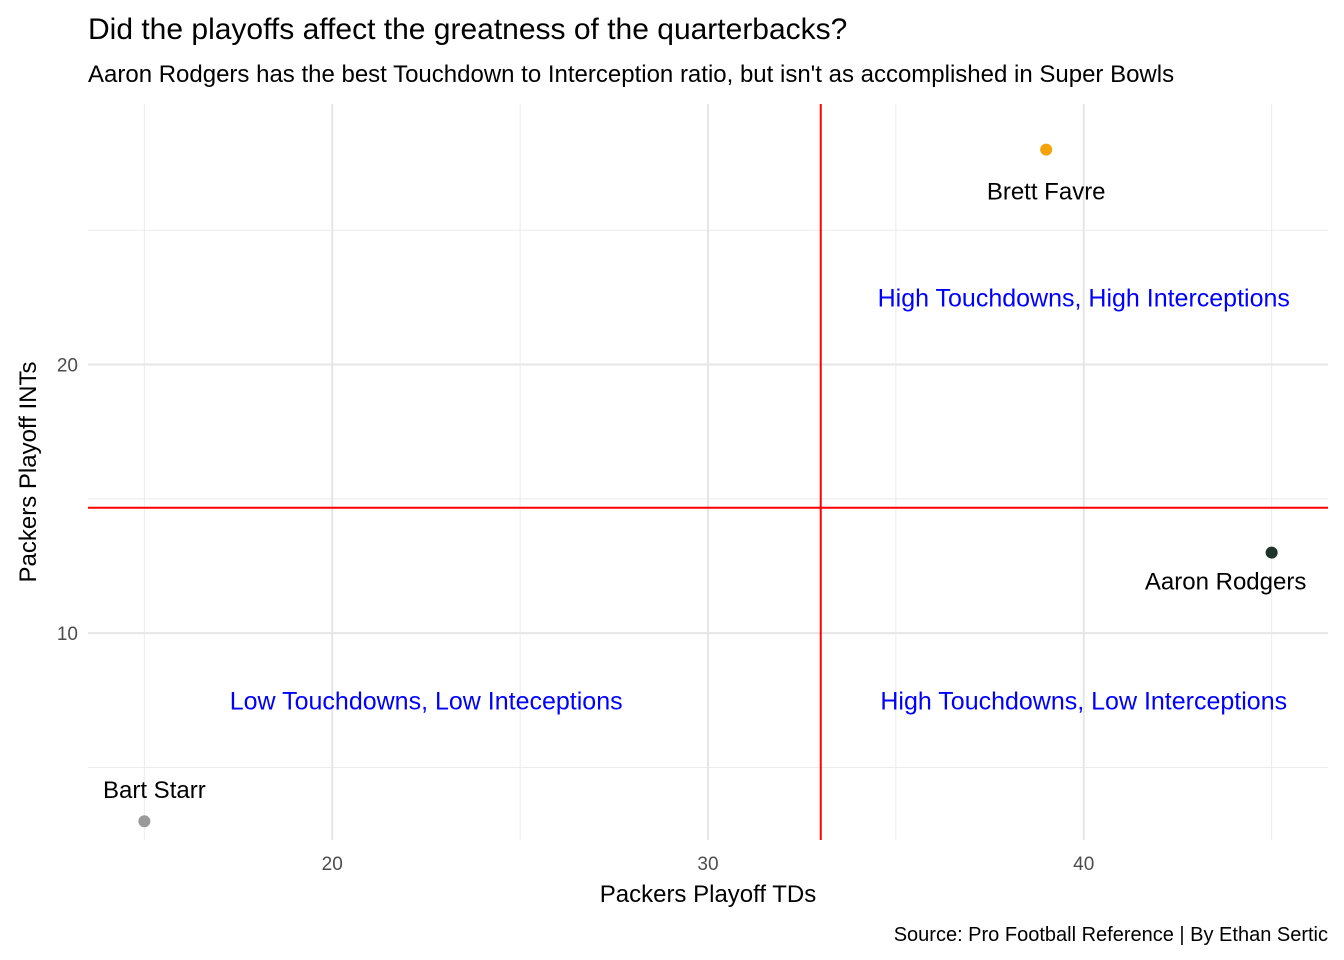  I want to click on x-tick-label: 20, so click(332, 864).